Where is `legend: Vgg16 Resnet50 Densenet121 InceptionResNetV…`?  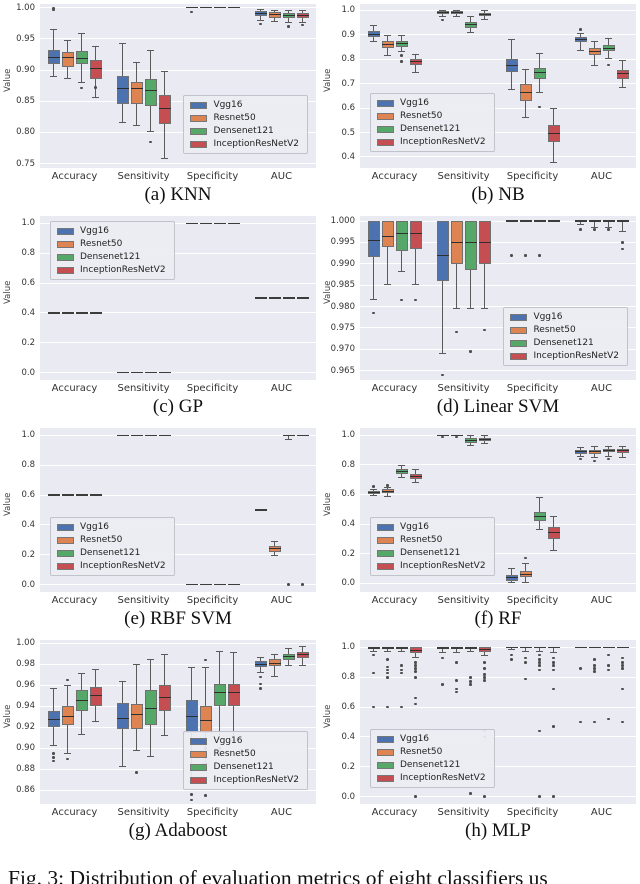 legend: Vgg16 Resnet50 Densenet121 InceptionResNetV… is located at coordinates (432, 546).